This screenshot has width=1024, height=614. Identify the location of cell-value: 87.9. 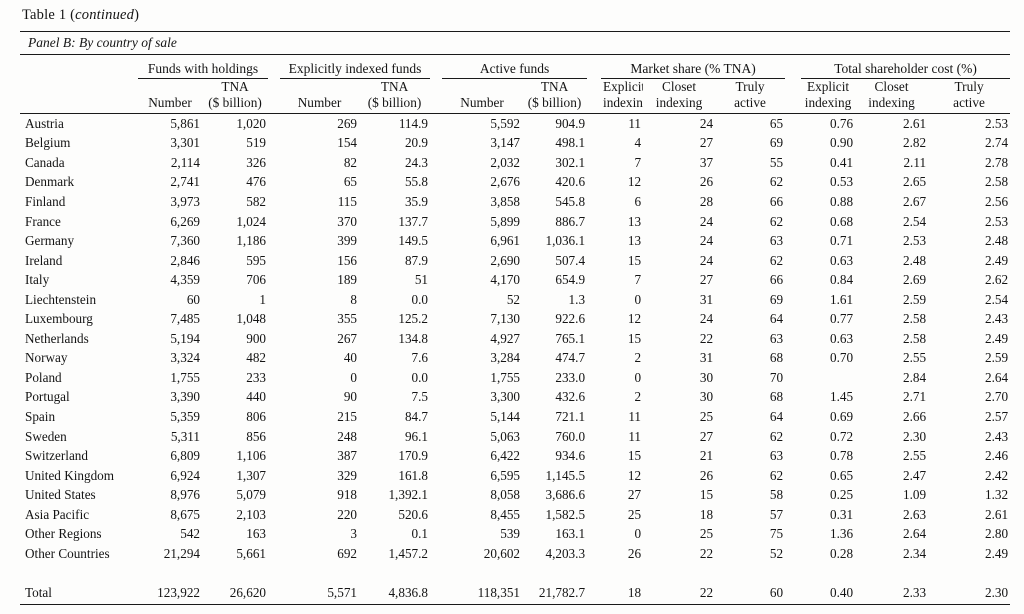
(416, 260).